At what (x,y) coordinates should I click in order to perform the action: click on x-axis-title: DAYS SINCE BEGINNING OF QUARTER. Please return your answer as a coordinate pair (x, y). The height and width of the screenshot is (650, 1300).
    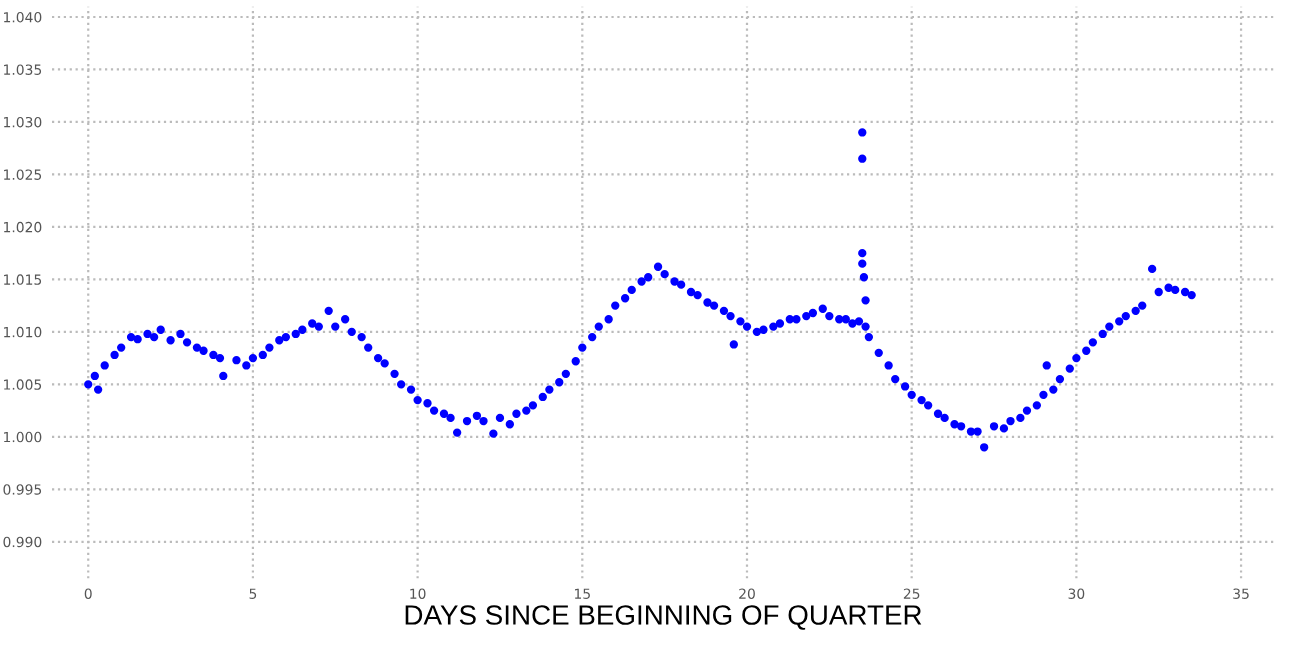
    Looking at the image, I should click on (663, 617).